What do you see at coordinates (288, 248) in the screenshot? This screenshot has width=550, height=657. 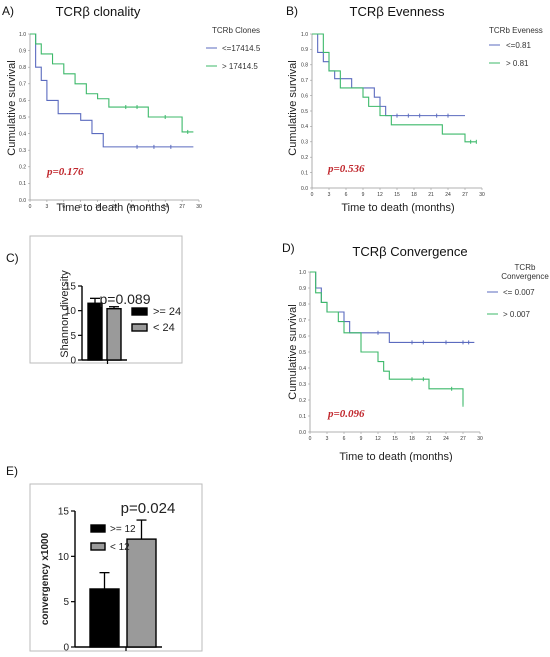 I see `panel-label: D)` at bounding box center [288, 248].